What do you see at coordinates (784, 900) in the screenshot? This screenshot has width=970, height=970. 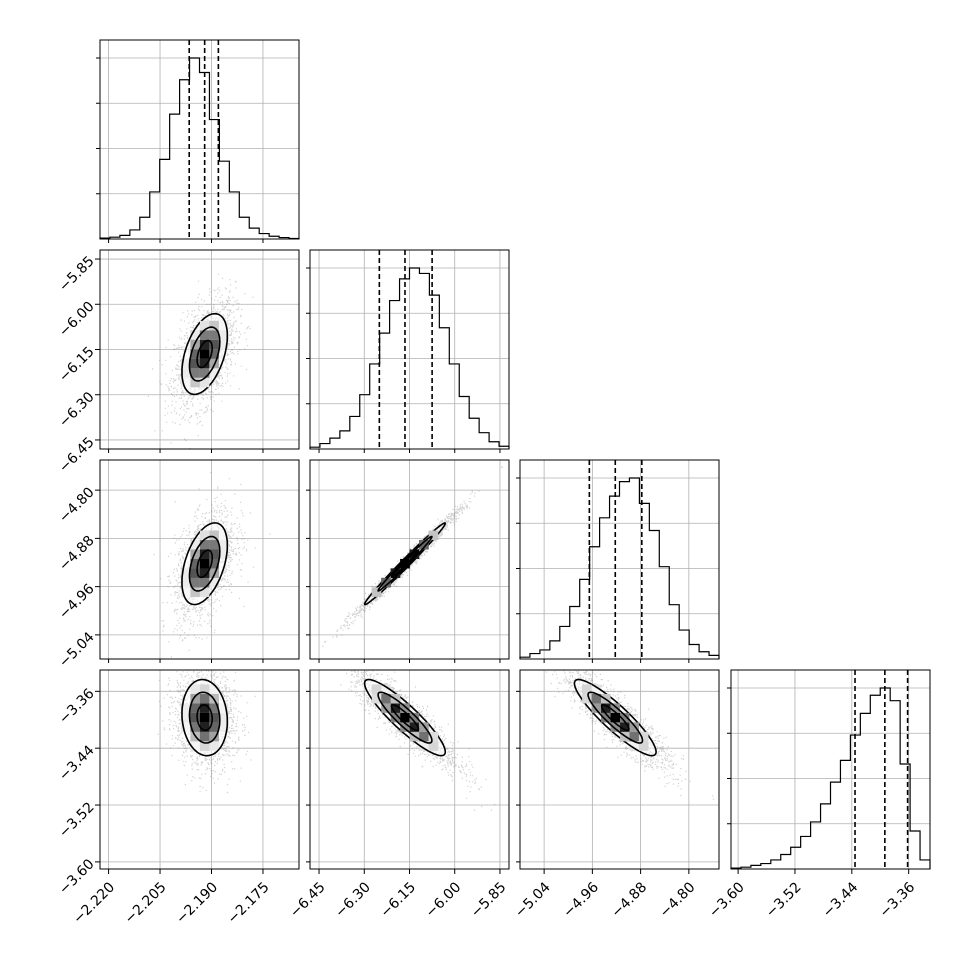 I see `x-tick-label: −3.52` at bounding box center [784, 900].